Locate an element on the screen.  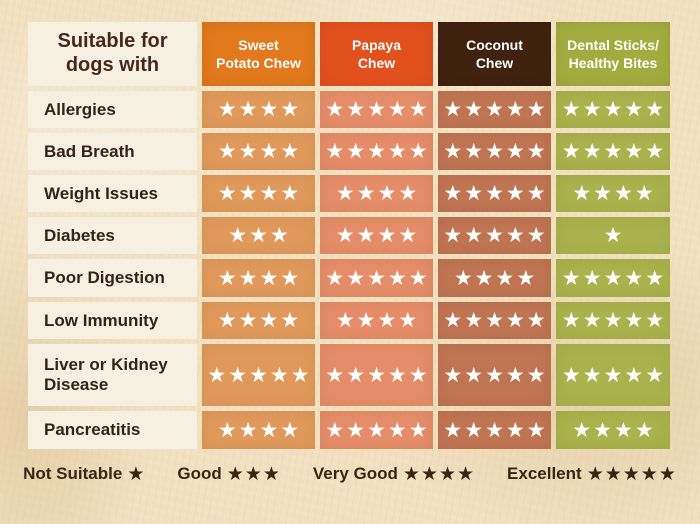
row-label: Pancreatitis is located at coordinates (112, 430).